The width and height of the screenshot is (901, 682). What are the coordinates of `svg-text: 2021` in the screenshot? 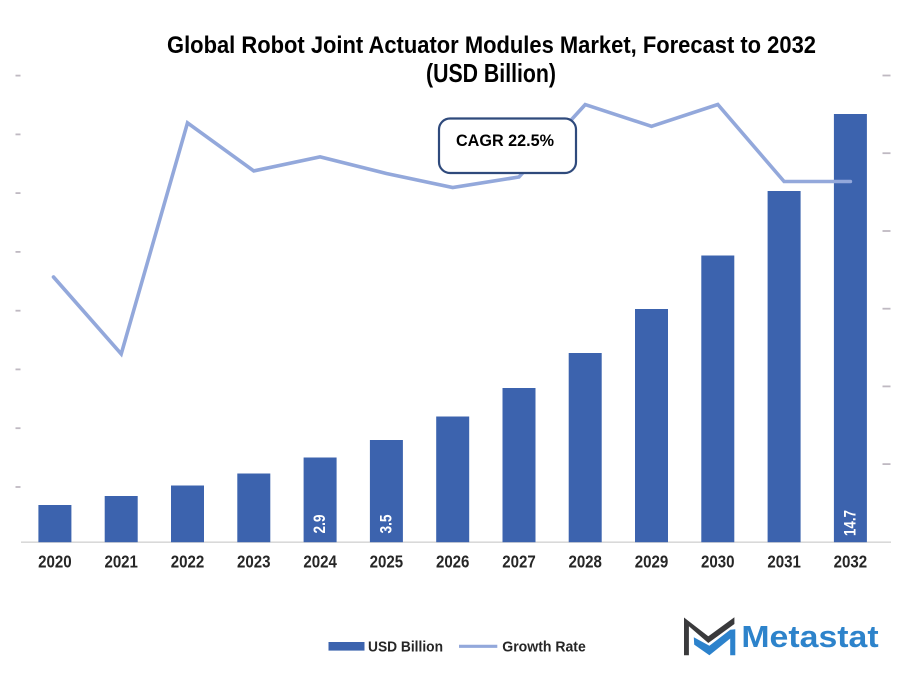 It's located at (121, 562).